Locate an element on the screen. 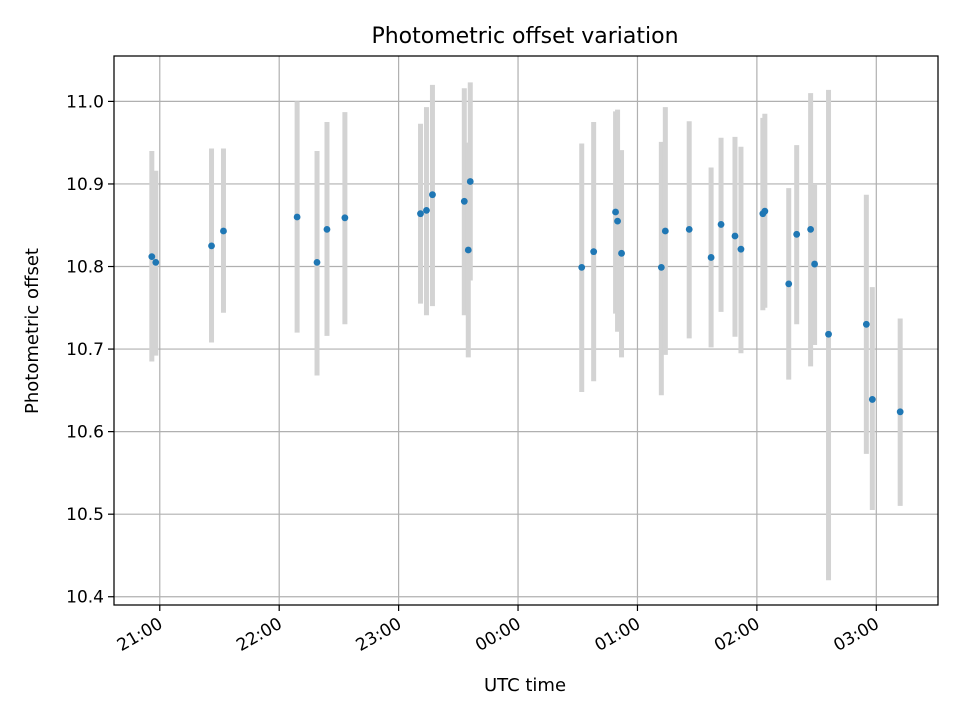 The image size is (960, 720). y-axis-label: Photometric offset is located at coordinates (32, 331).